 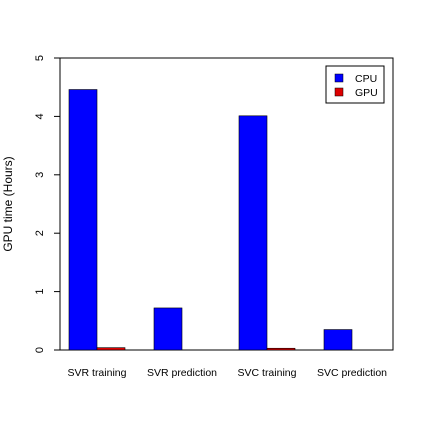 I want to click on legend-box, so click(x=355, y=84).